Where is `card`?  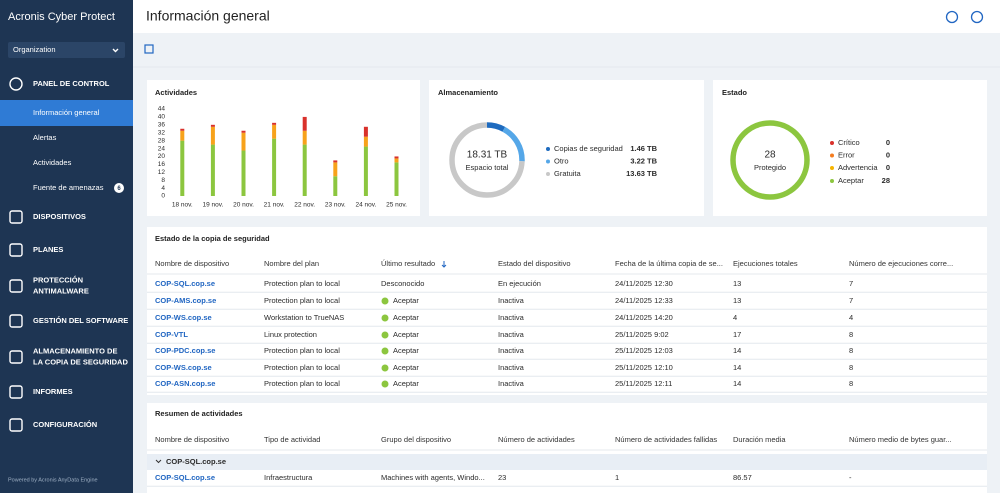 card is located at coordinates (283, 148).